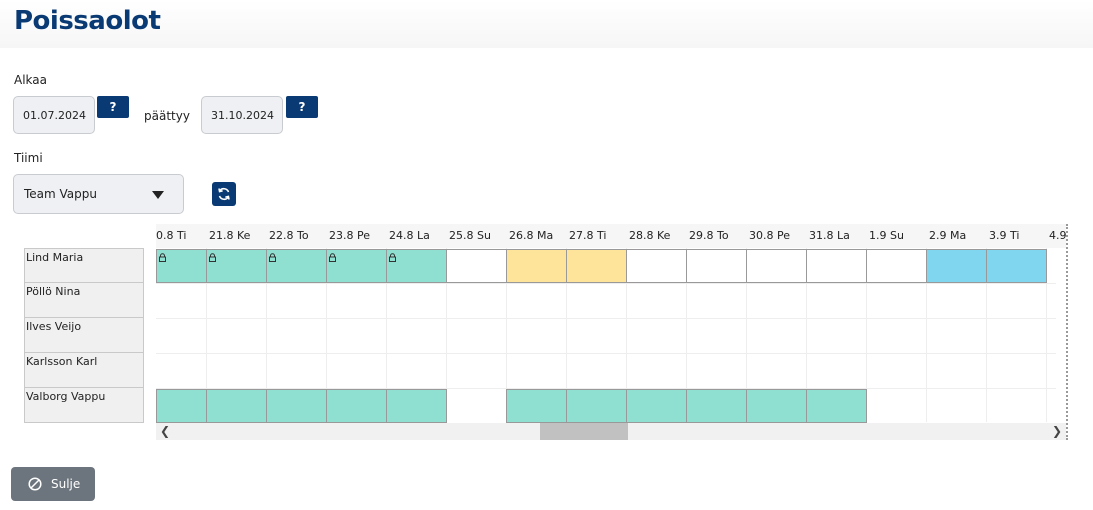 Image resolution: width=1093 pixels, height=510 pixels. Describe the element at coordinates (84, 370) in the screenshot. I see `person-name: Karlsson Karl` at that location.